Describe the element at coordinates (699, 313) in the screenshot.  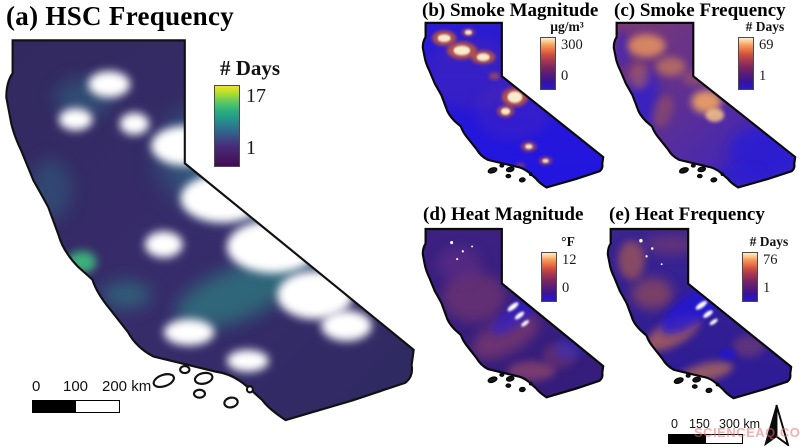
I see `panel-e-california-map` at that location.